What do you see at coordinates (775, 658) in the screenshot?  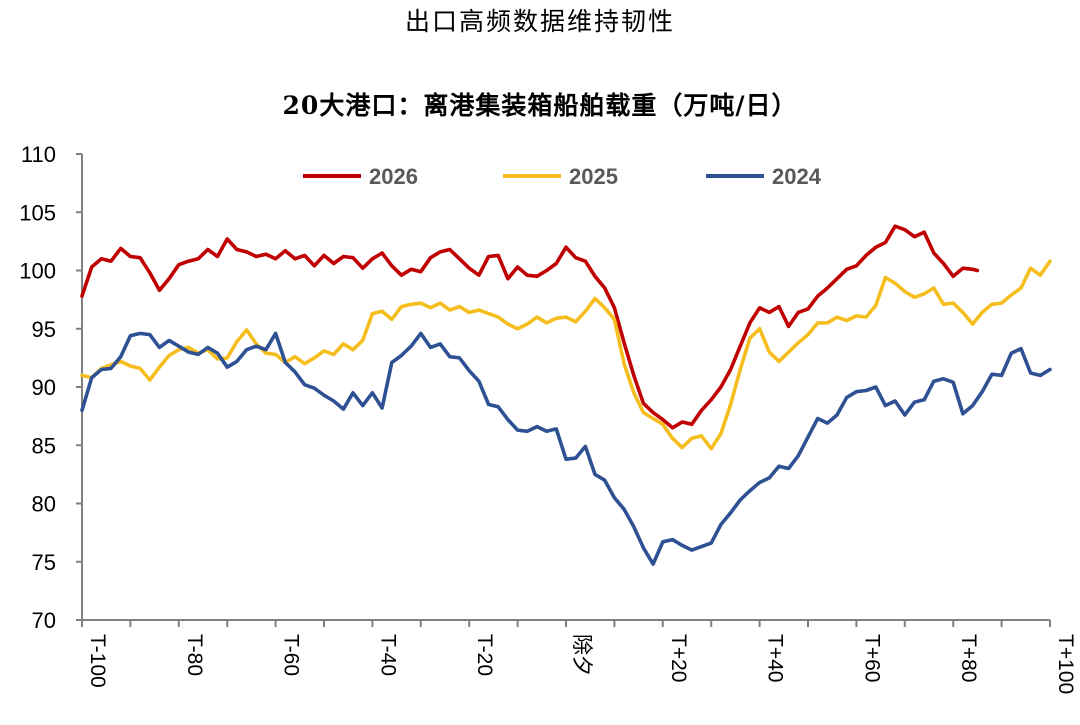 I see `x-tick-label: T+40` at bounding box center [775, 658].